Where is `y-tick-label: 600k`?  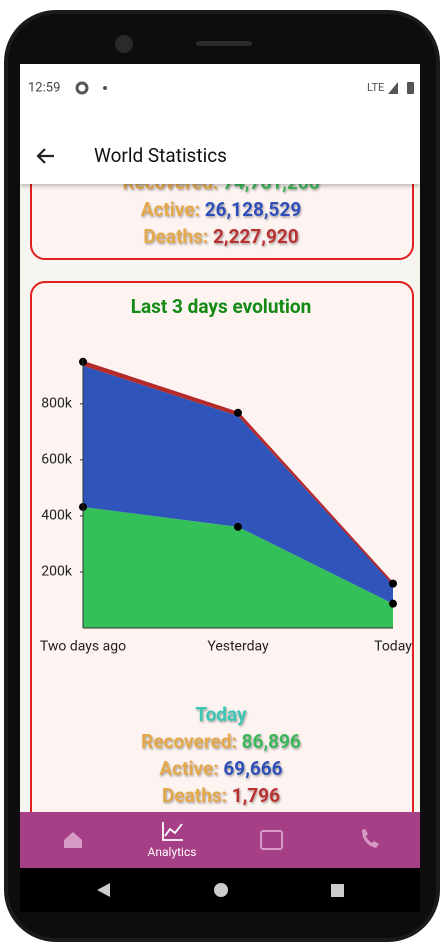
y-tick-label: 600k is located at coordinates (57, 460).